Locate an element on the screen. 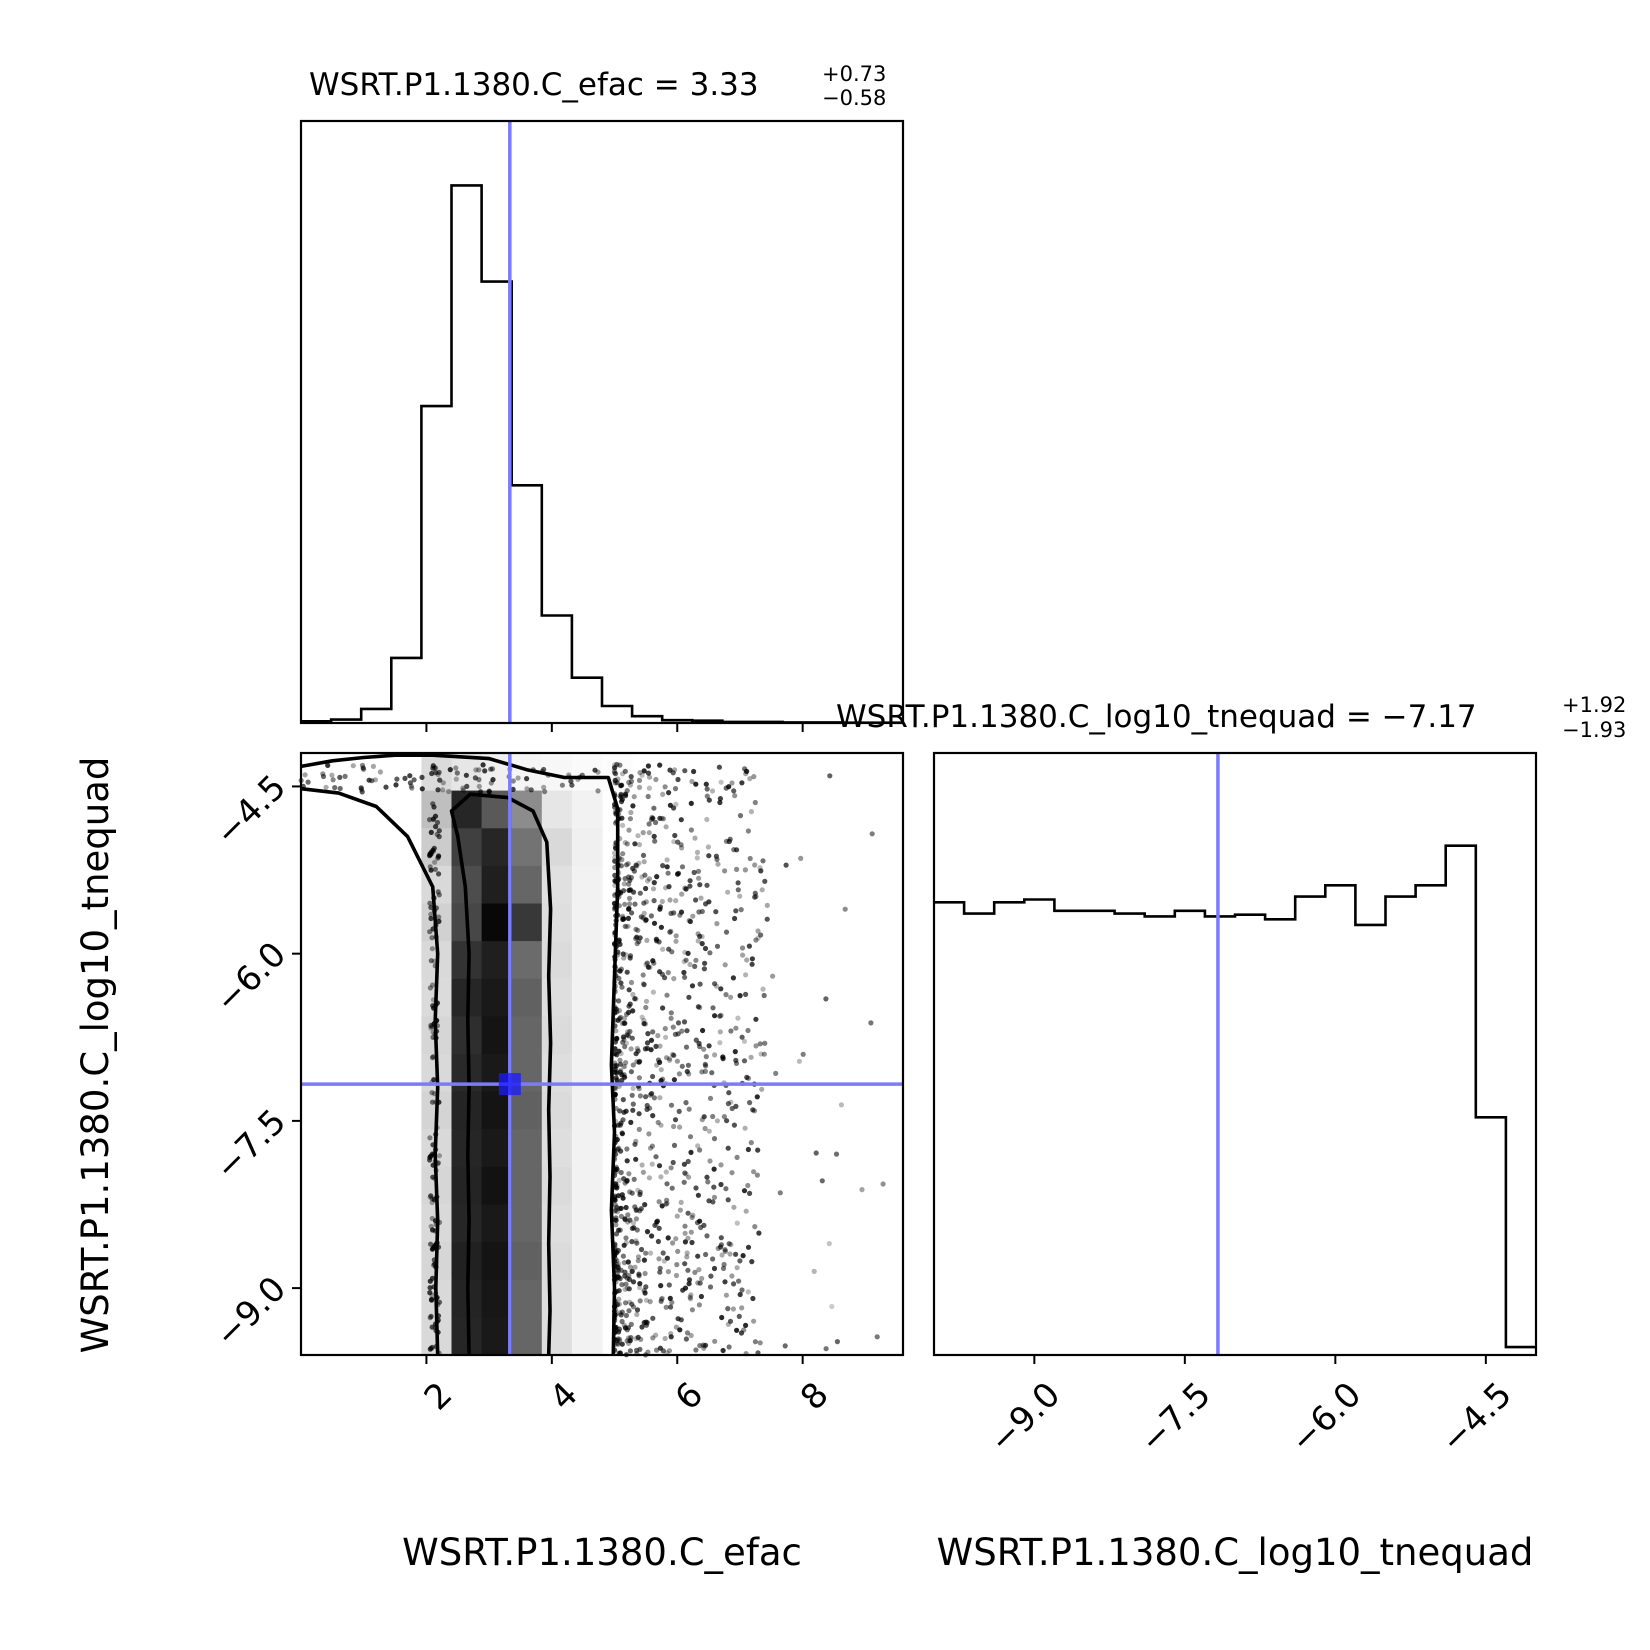 This screenshot has width=1650, height=1650. joint-x-tick-label: 6 is located at coordinates (690, 1397).